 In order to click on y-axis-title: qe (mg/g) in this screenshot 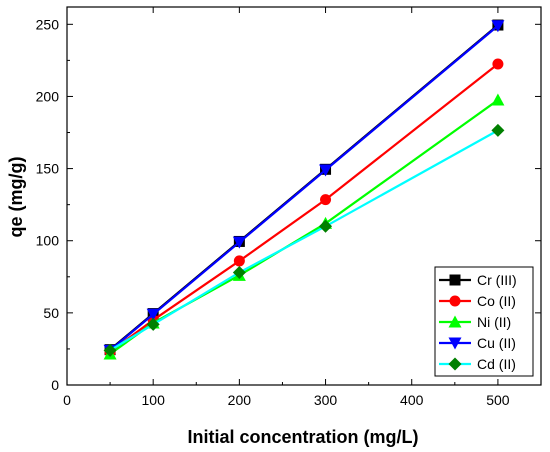, I will do `click(16, 197)`.